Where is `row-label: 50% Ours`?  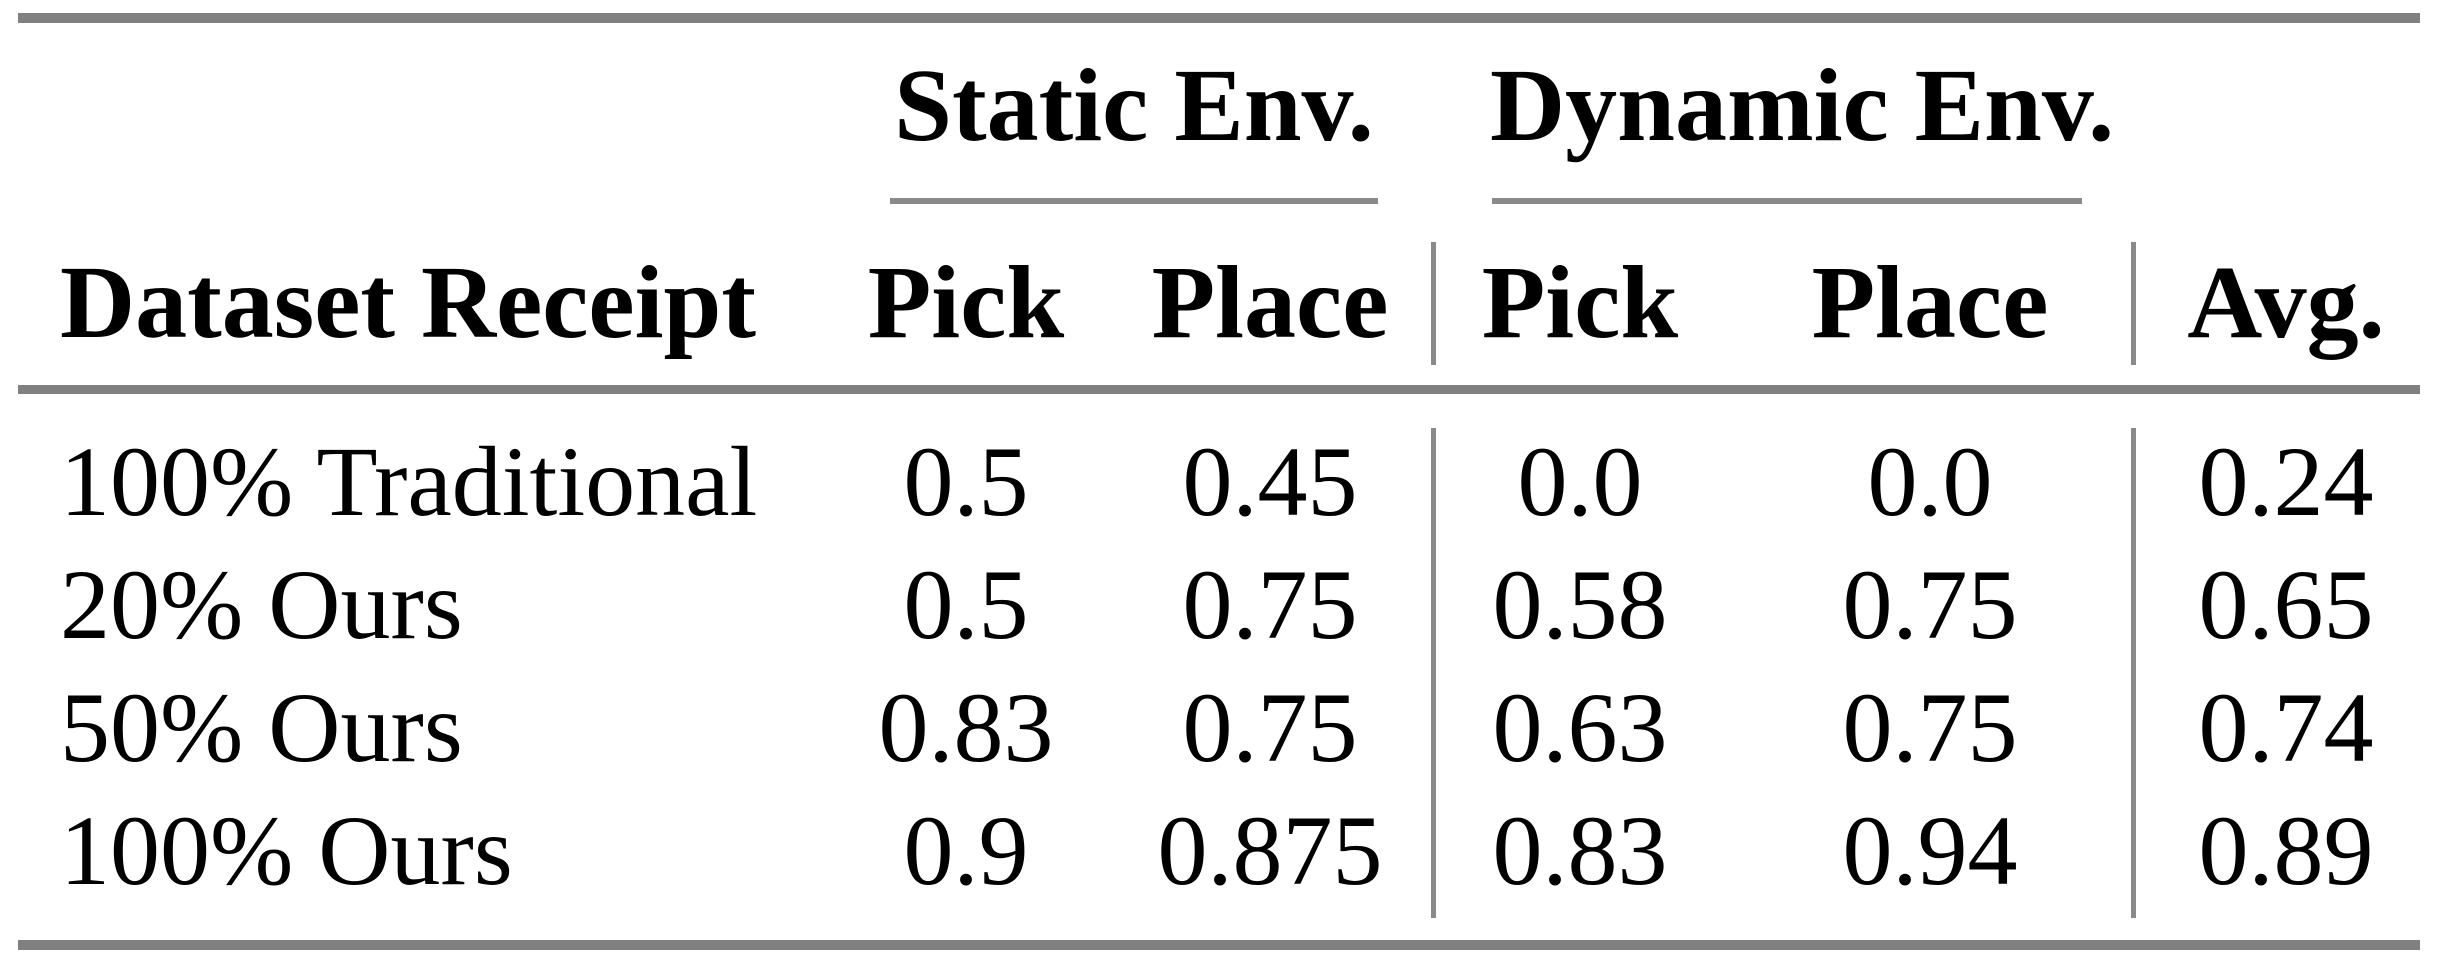
row-label: 50% Ours is located at coordinates (261, 727).